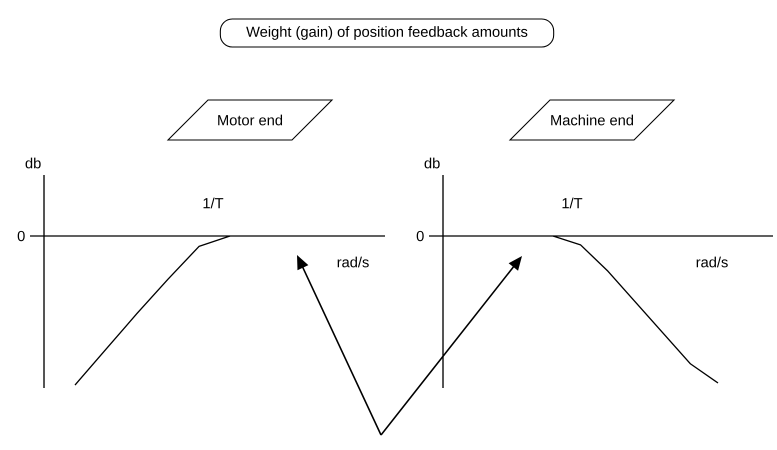  I want to click on chart-title: Motor end, so click(250, 120).